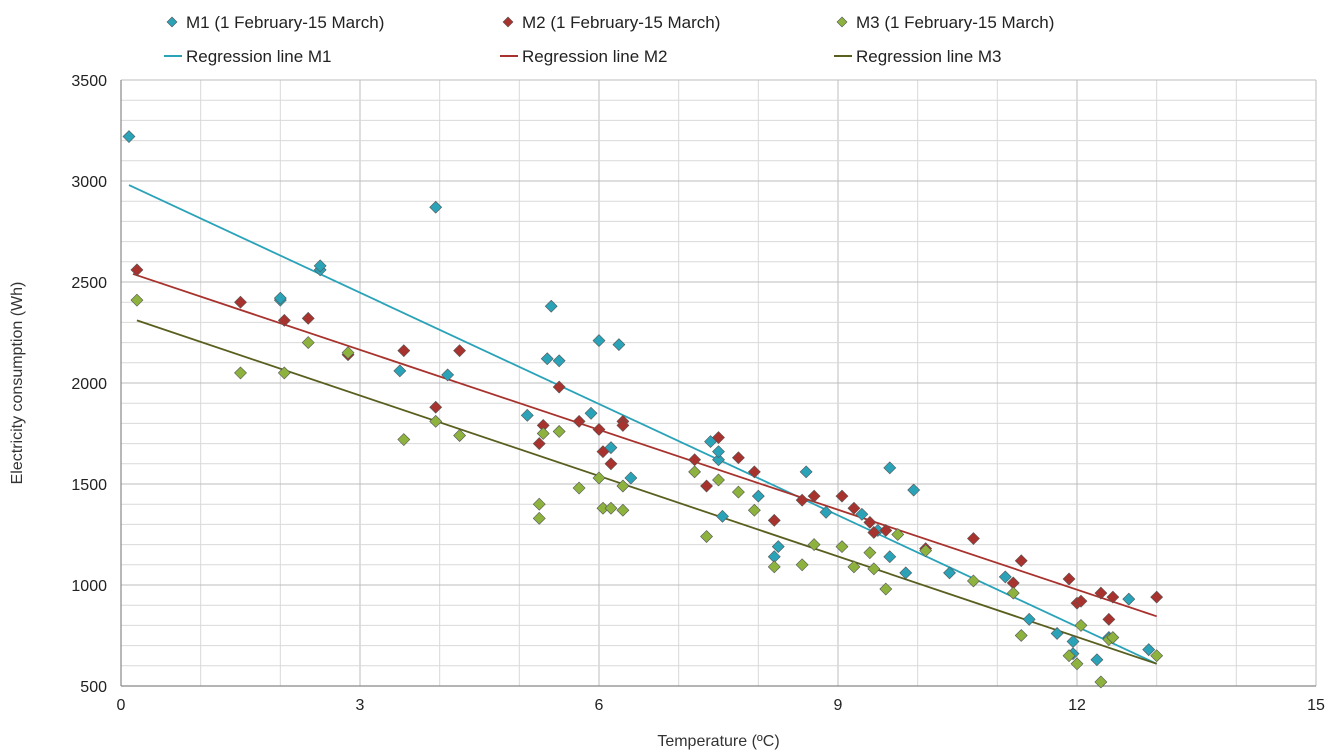  Describe the element at coordinates (121, 705) in the screenshot. I see `x-tick-label: 0` at that location.